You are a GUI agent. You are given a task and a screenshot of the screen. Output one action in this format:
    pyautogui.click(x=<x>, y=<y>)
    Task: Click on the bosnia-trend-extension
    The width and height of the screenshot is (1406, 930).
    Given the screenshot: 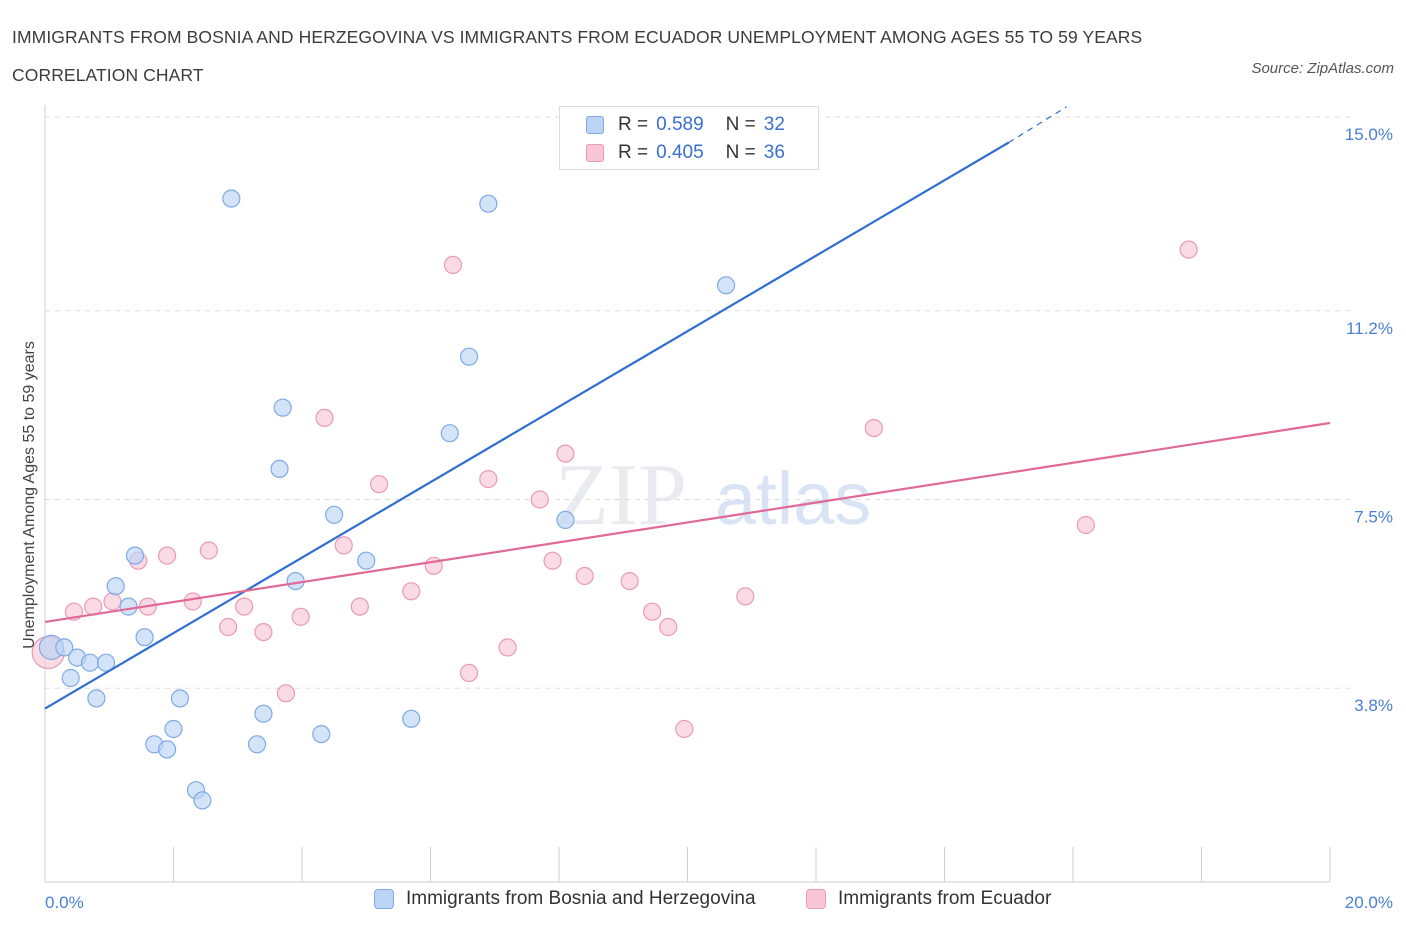 What is the action you would take?
    pyautogui.click(x=1037, y=125)
    